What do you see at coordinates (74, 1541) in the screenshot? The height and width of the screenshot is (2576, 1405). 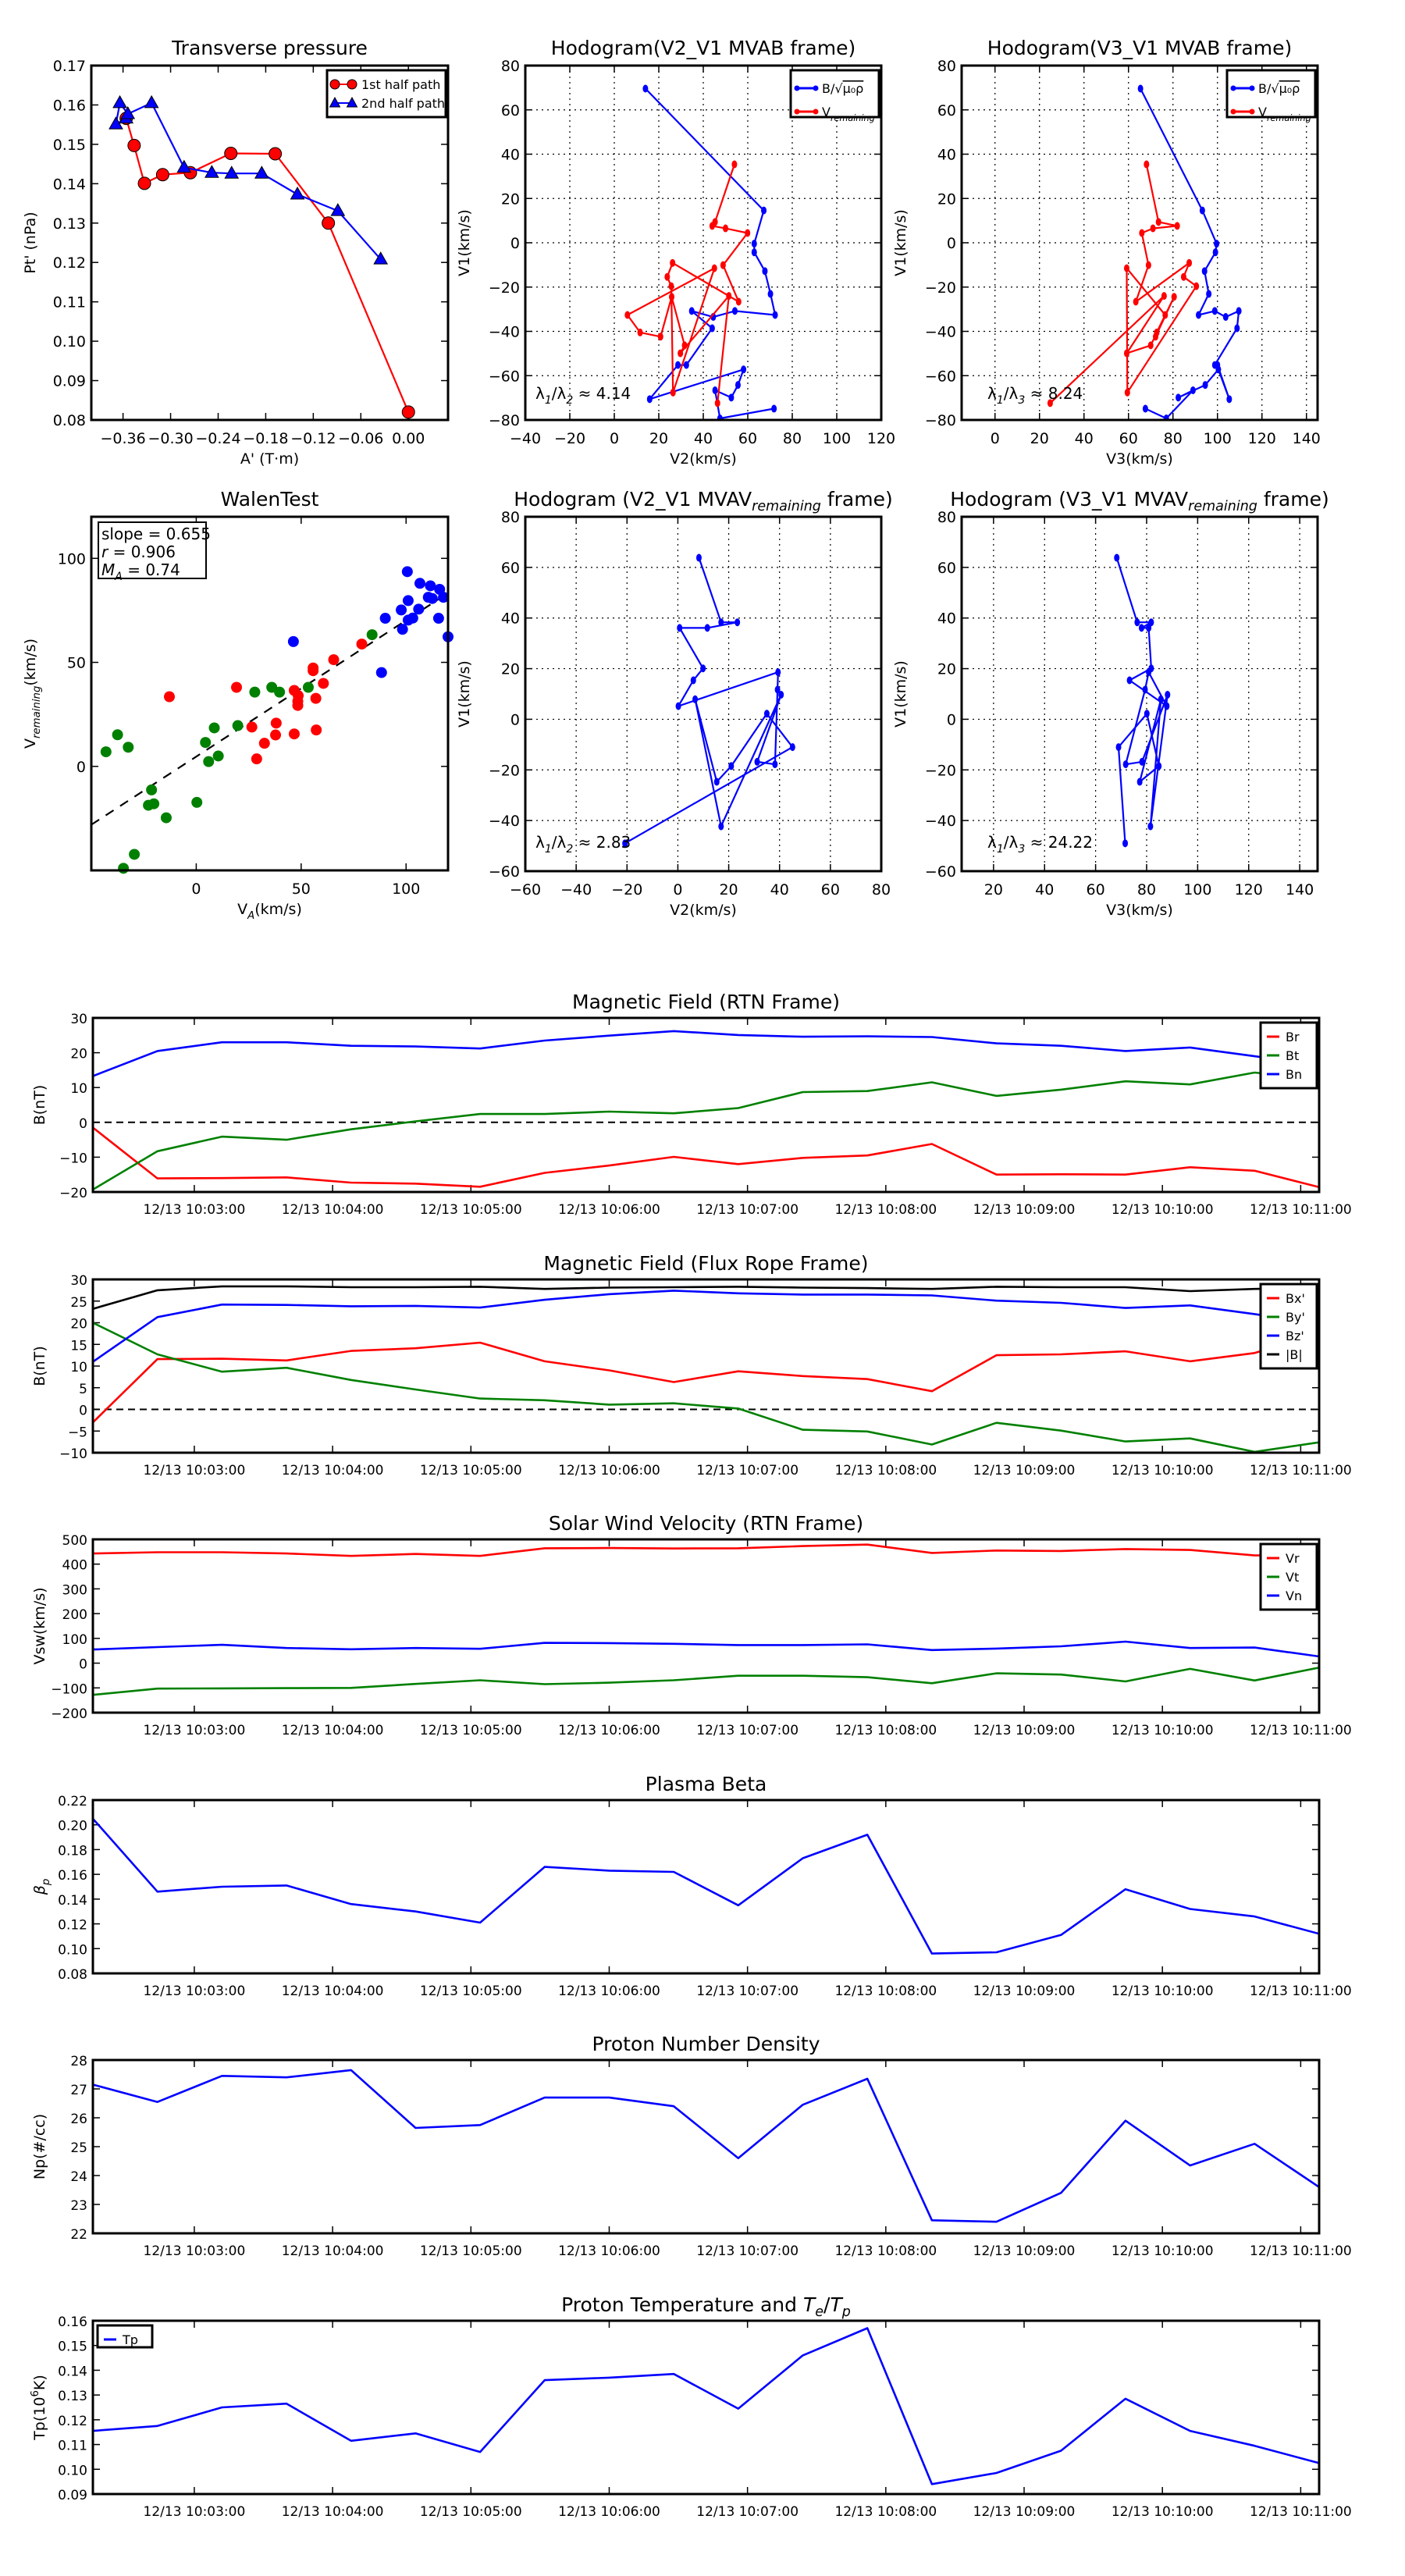 I see `y-tick-label: 500` at bounding box center [74, 1541].